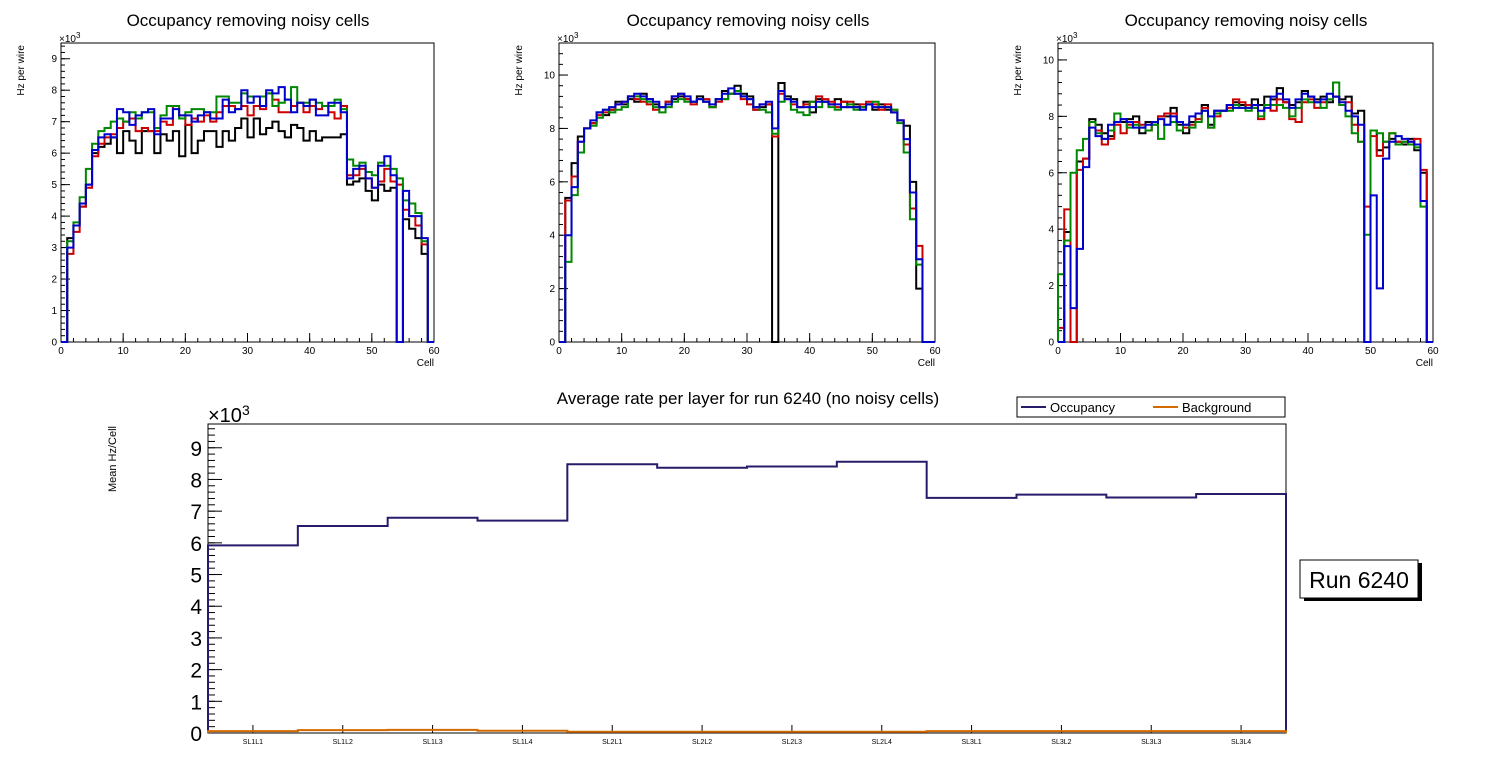 The height and width of the screenshot is (772, 1496). I want to click on x-tick-label: SL1L2, so click(343, 742).